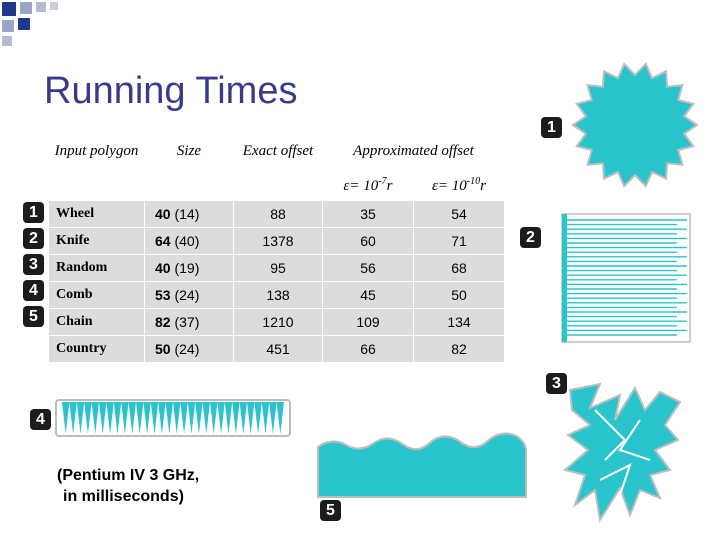  I want to click on header-input-polygon: Input polygon, so click(96, 168).